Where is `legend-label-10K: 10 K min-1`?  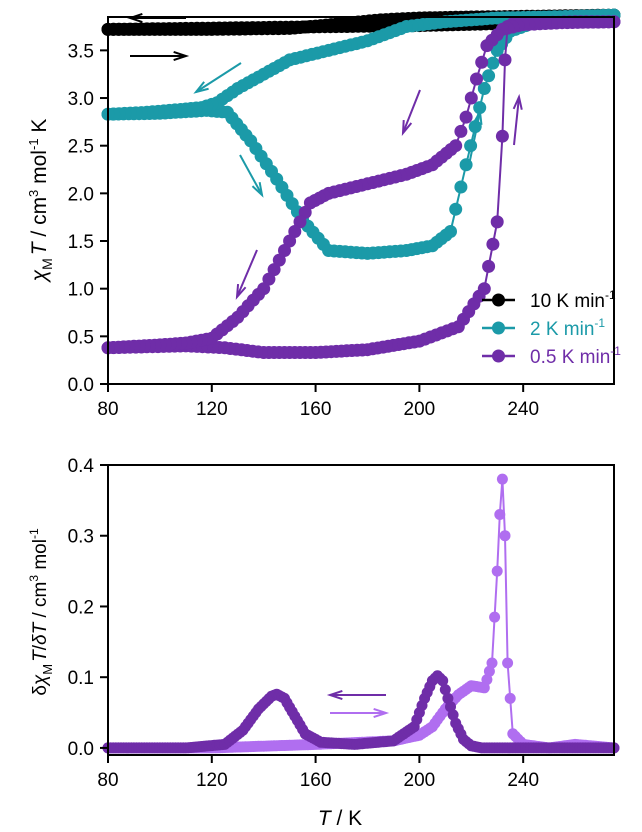
legend-label-10K: 10 K min-1 is located at coordinates (573, 300).